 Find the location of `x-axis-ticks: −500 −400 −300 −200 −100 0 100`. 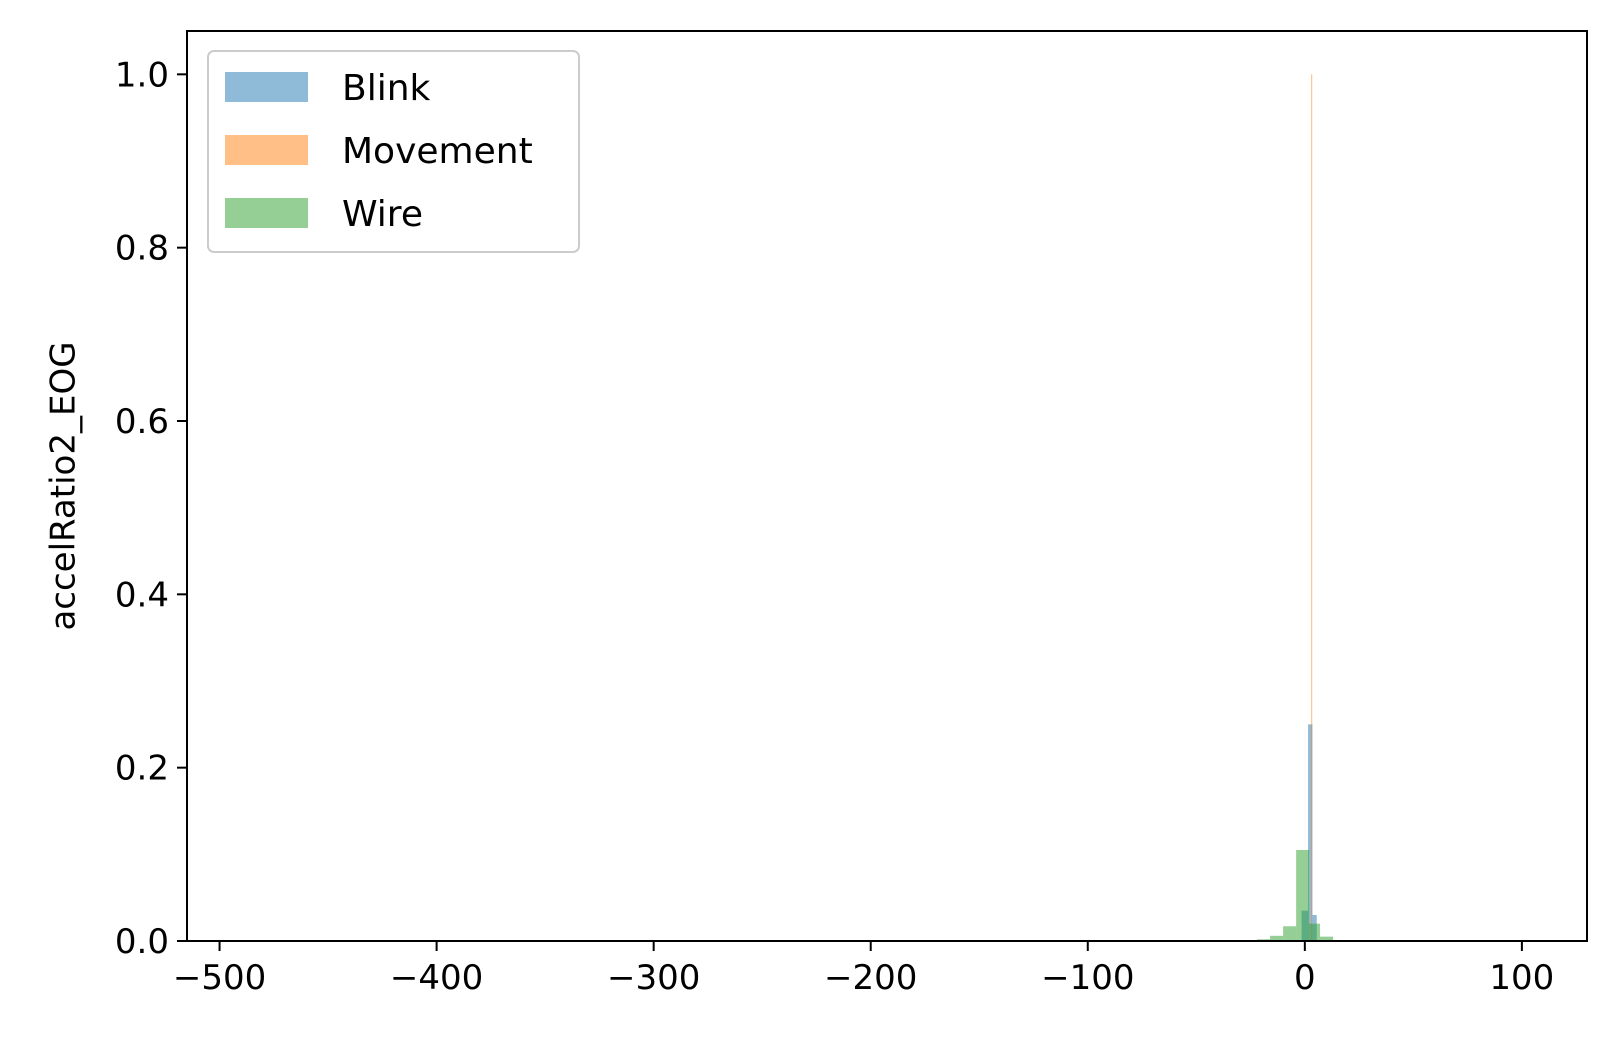

x-axis-ticks: −500 −400 −300 −200 −100 0 100 is located at coordinates (863, 969).